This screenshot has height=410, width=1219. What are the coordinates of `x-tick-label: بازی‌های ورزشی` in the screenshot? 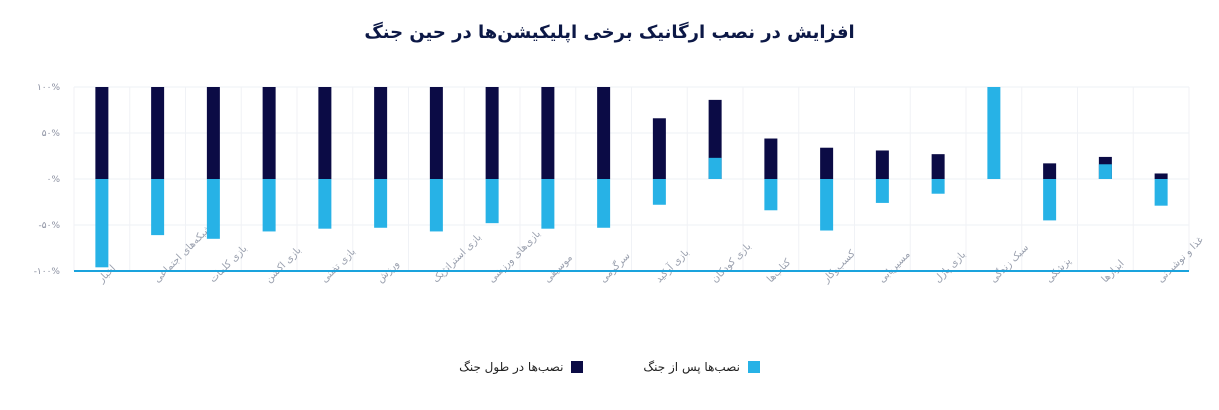 It's located at (514, 257).